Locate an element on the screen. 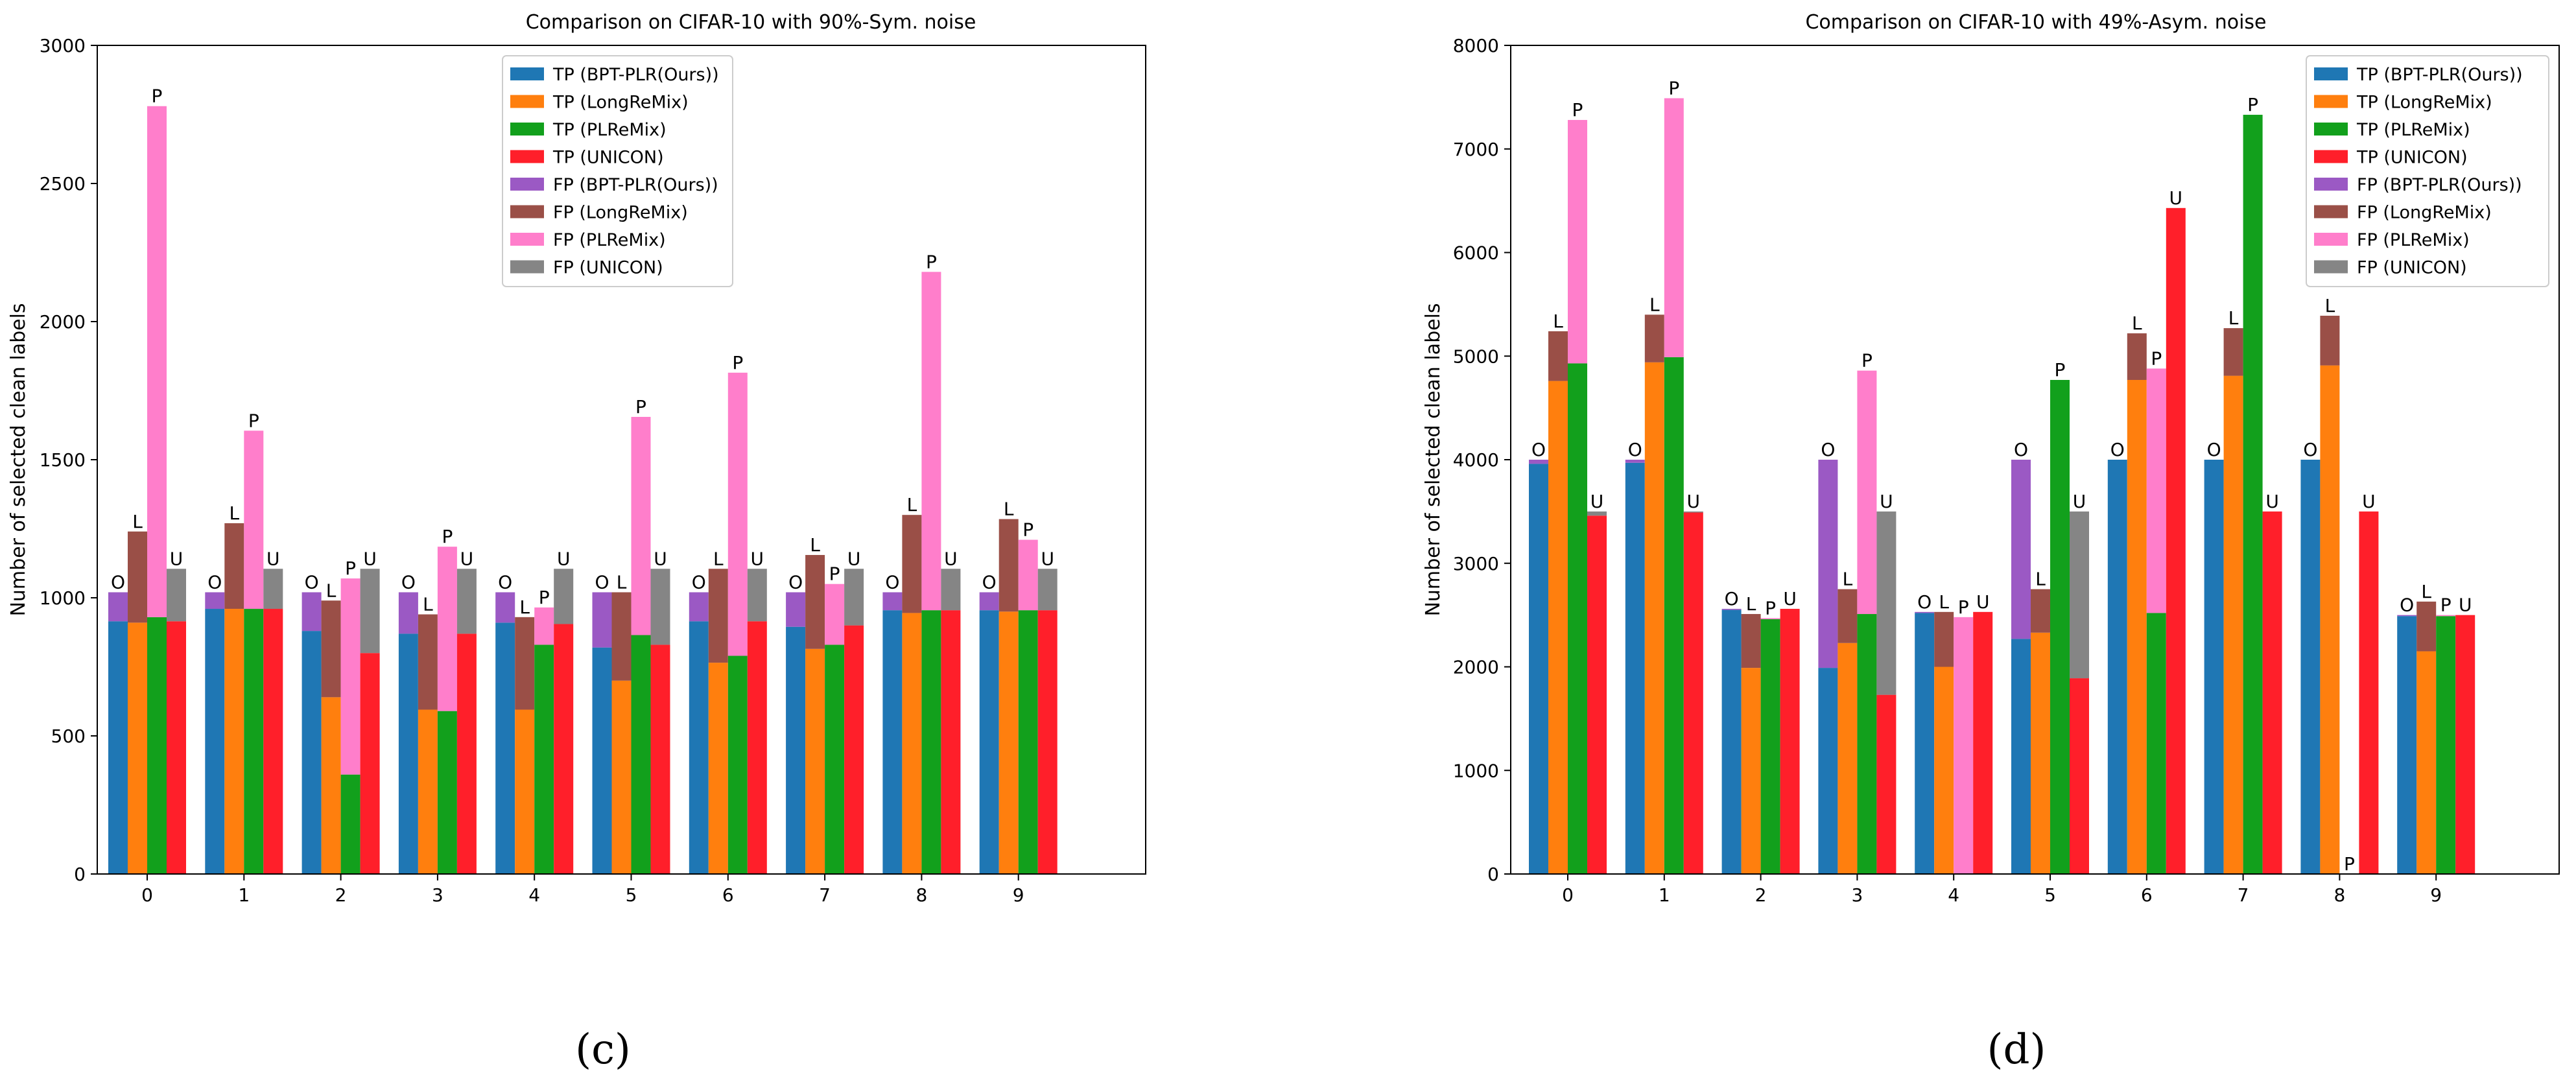 The image size is (2576, 1086). x-tick-label: 0 is located at coordinates (1568, 895).